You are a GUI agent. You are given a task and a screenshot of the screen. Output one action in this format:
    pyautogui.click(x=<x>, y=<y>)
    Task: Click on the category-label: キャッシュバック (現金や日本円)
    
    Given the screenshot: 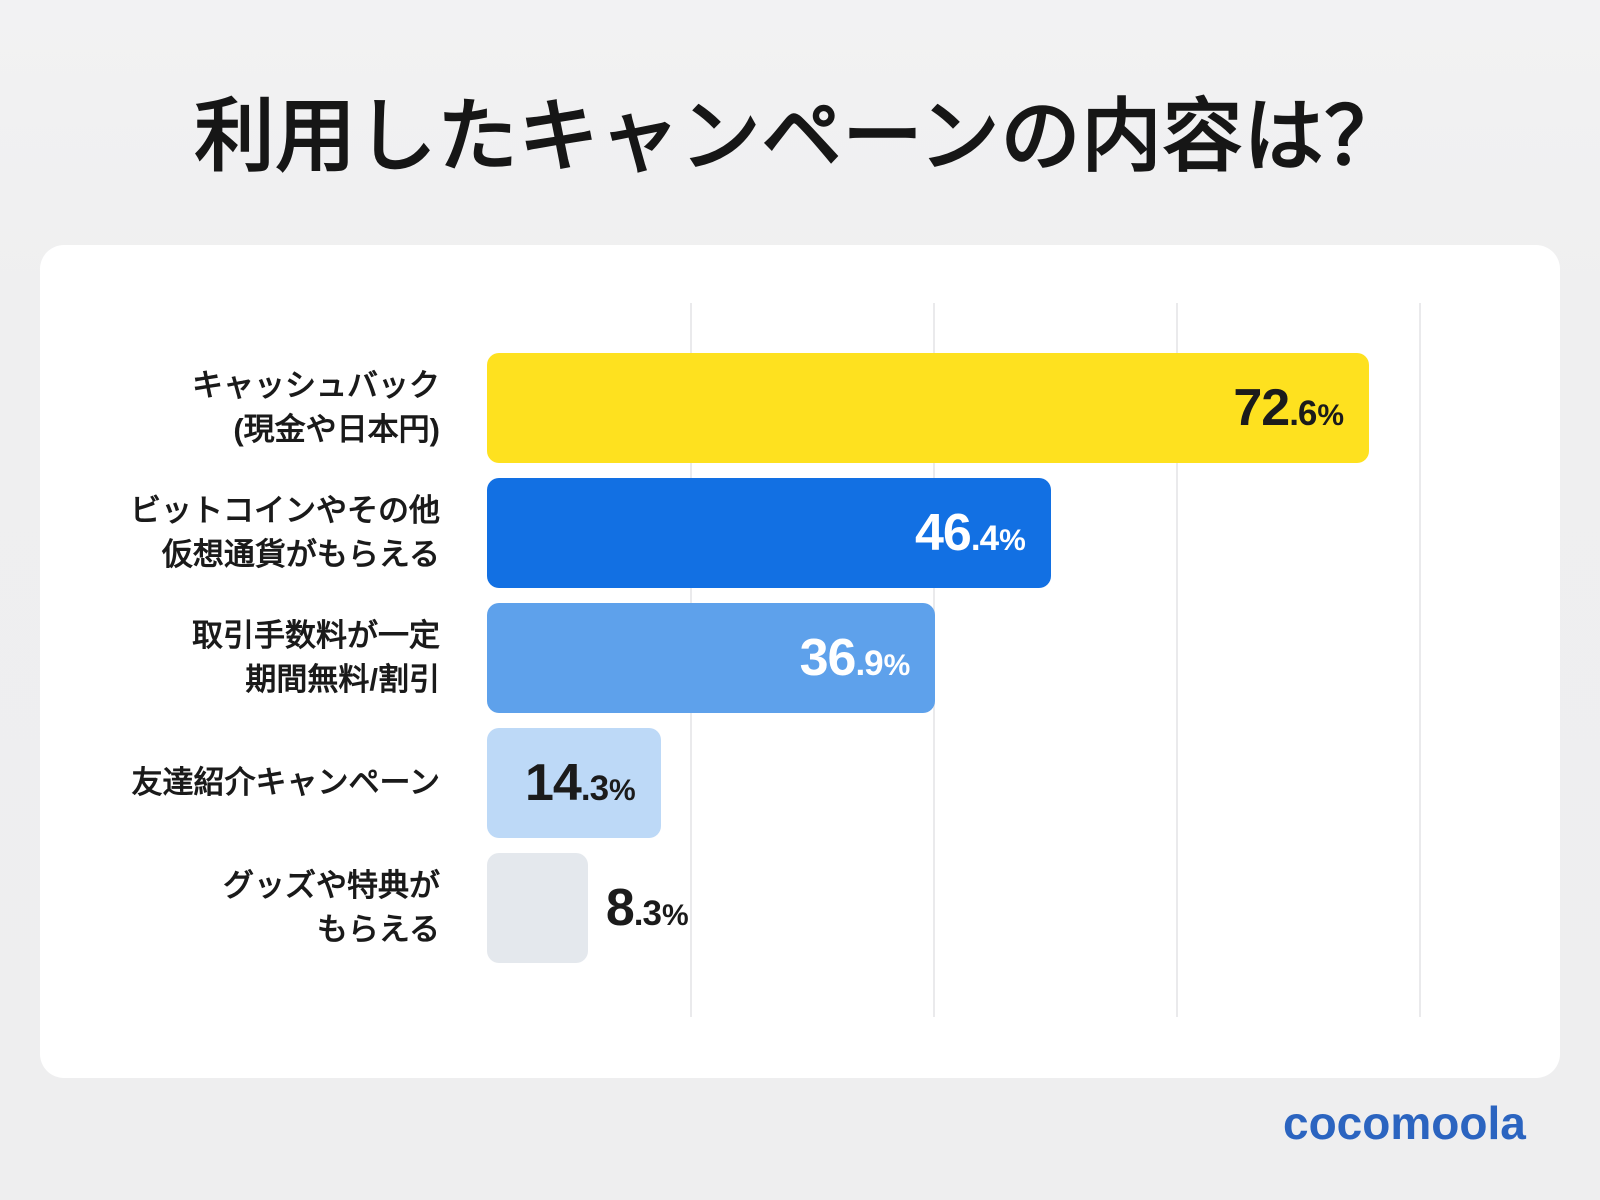 What is the action you would take?
    pyautogui.click(x=316, y=407)
    